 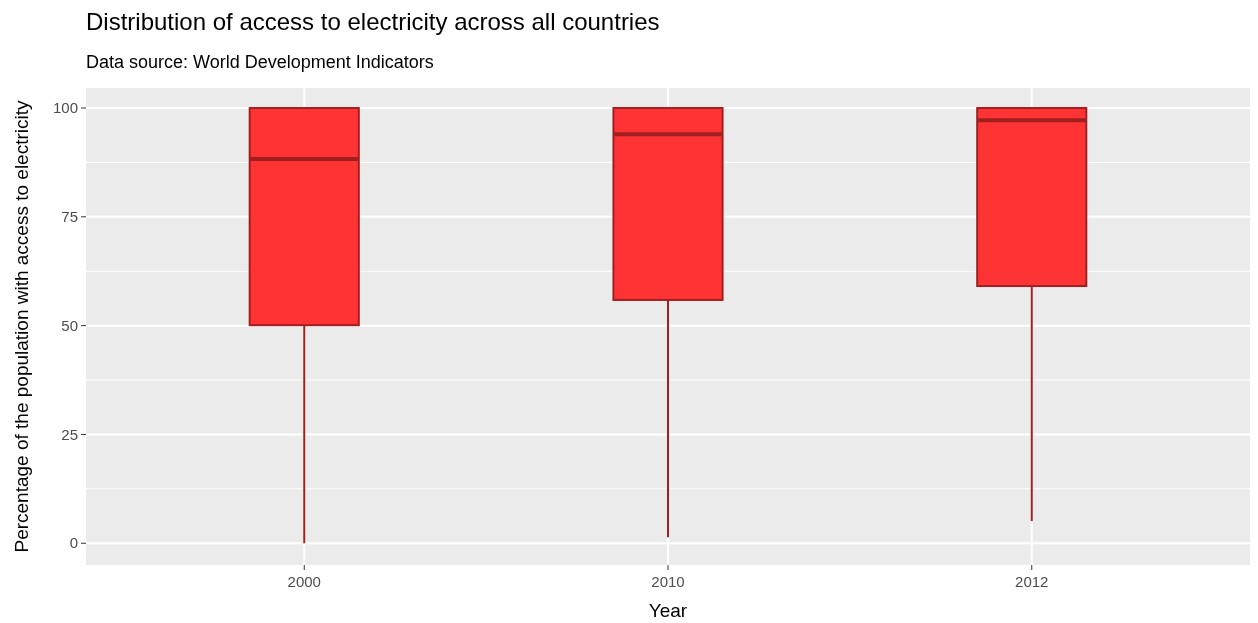 What do you see at coordinates (304, 581) in the screenshot?
I see `x-tick-label: 2000` at bounding box center [304, 581].